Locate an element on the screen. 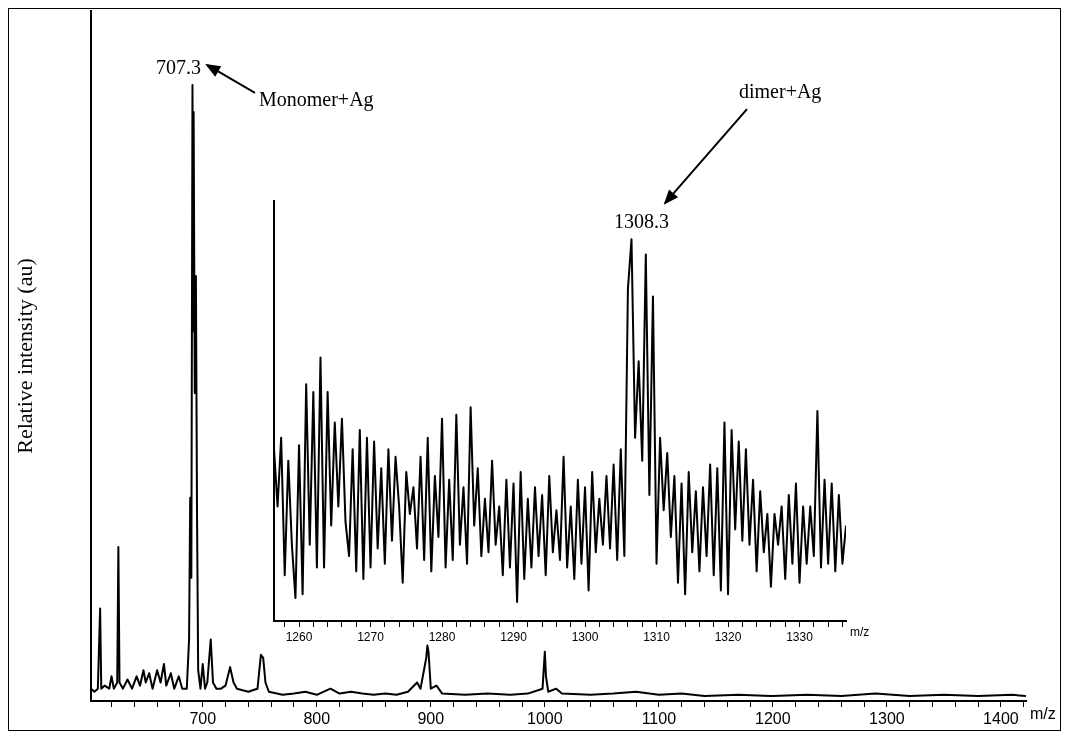  y-axis-title: Relative intensity (au) is located at coordinates (24, 356).